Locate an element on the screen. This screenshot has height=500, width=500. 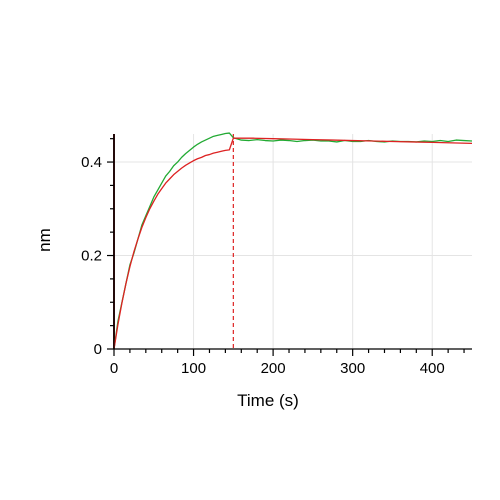
x-axis-title: Time (s) is located at coordinates (268, 400).